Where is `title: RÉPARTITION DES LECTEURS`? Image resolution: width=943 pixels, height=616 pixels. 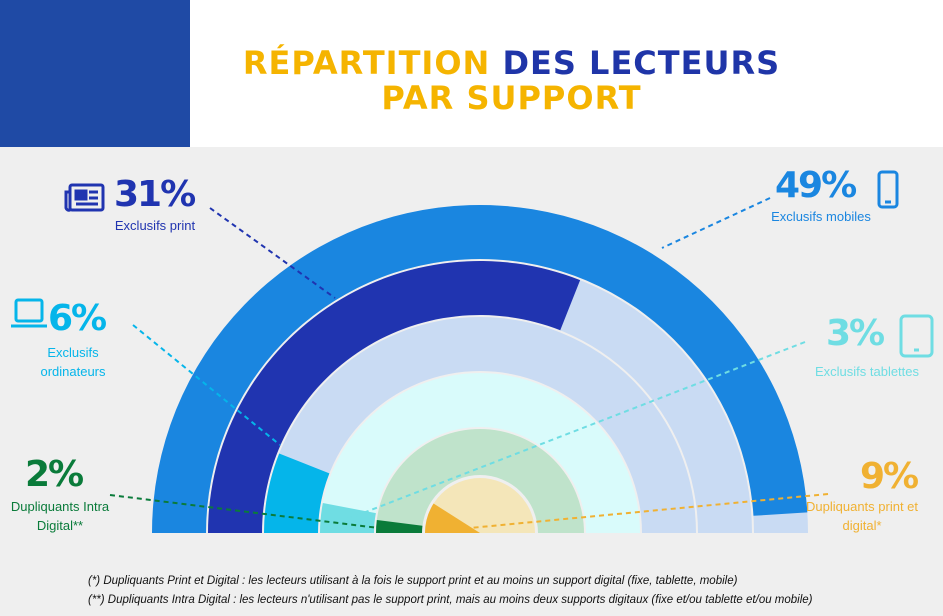 title: RÉPARTITION DES LECTEURS is located at coordinates (511, 63).